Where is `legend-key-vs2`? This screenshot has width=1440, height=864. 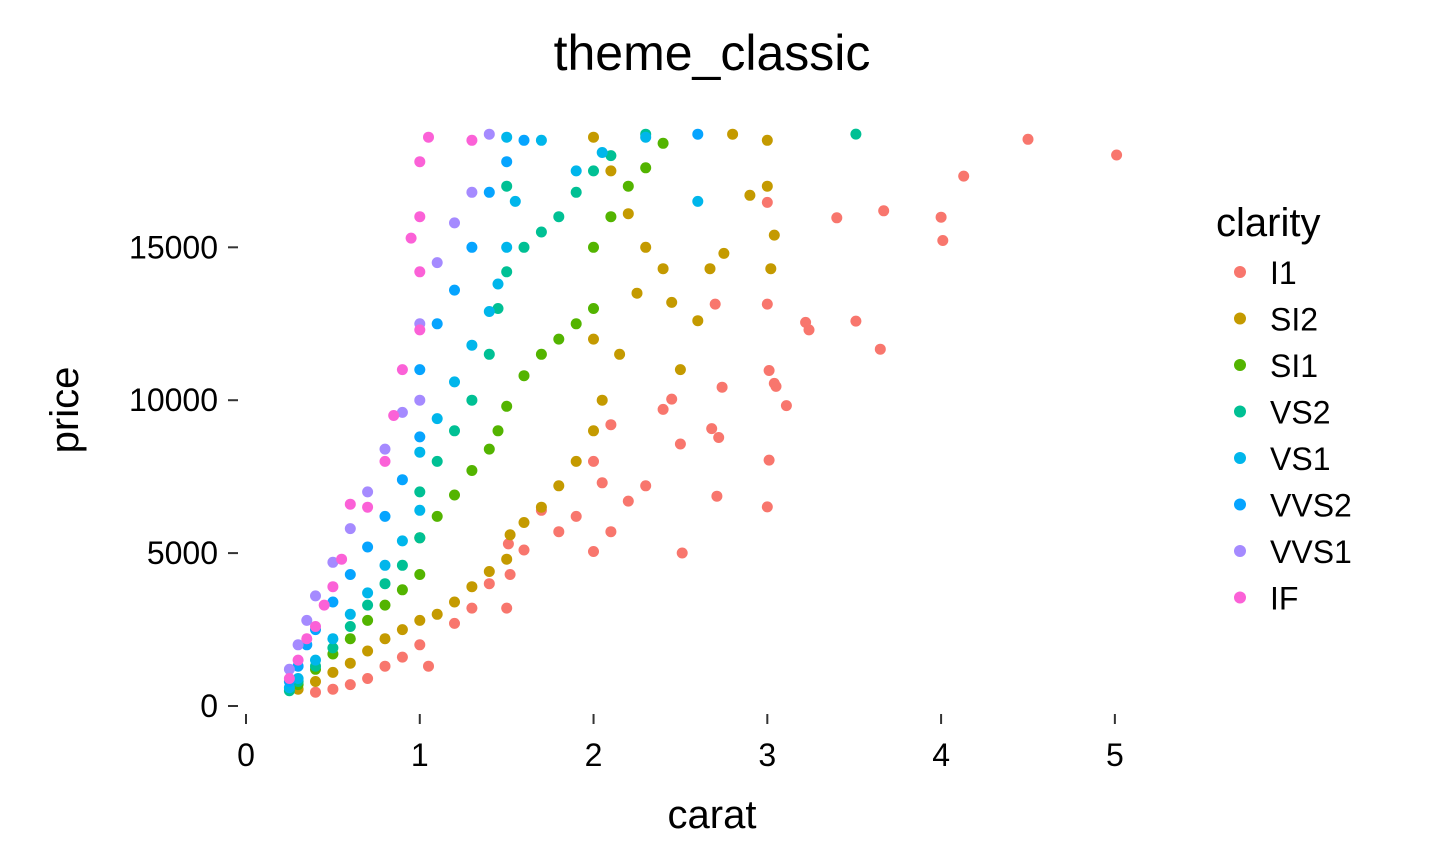 legend-key-vs2 is located at coordinates (1240, 411).